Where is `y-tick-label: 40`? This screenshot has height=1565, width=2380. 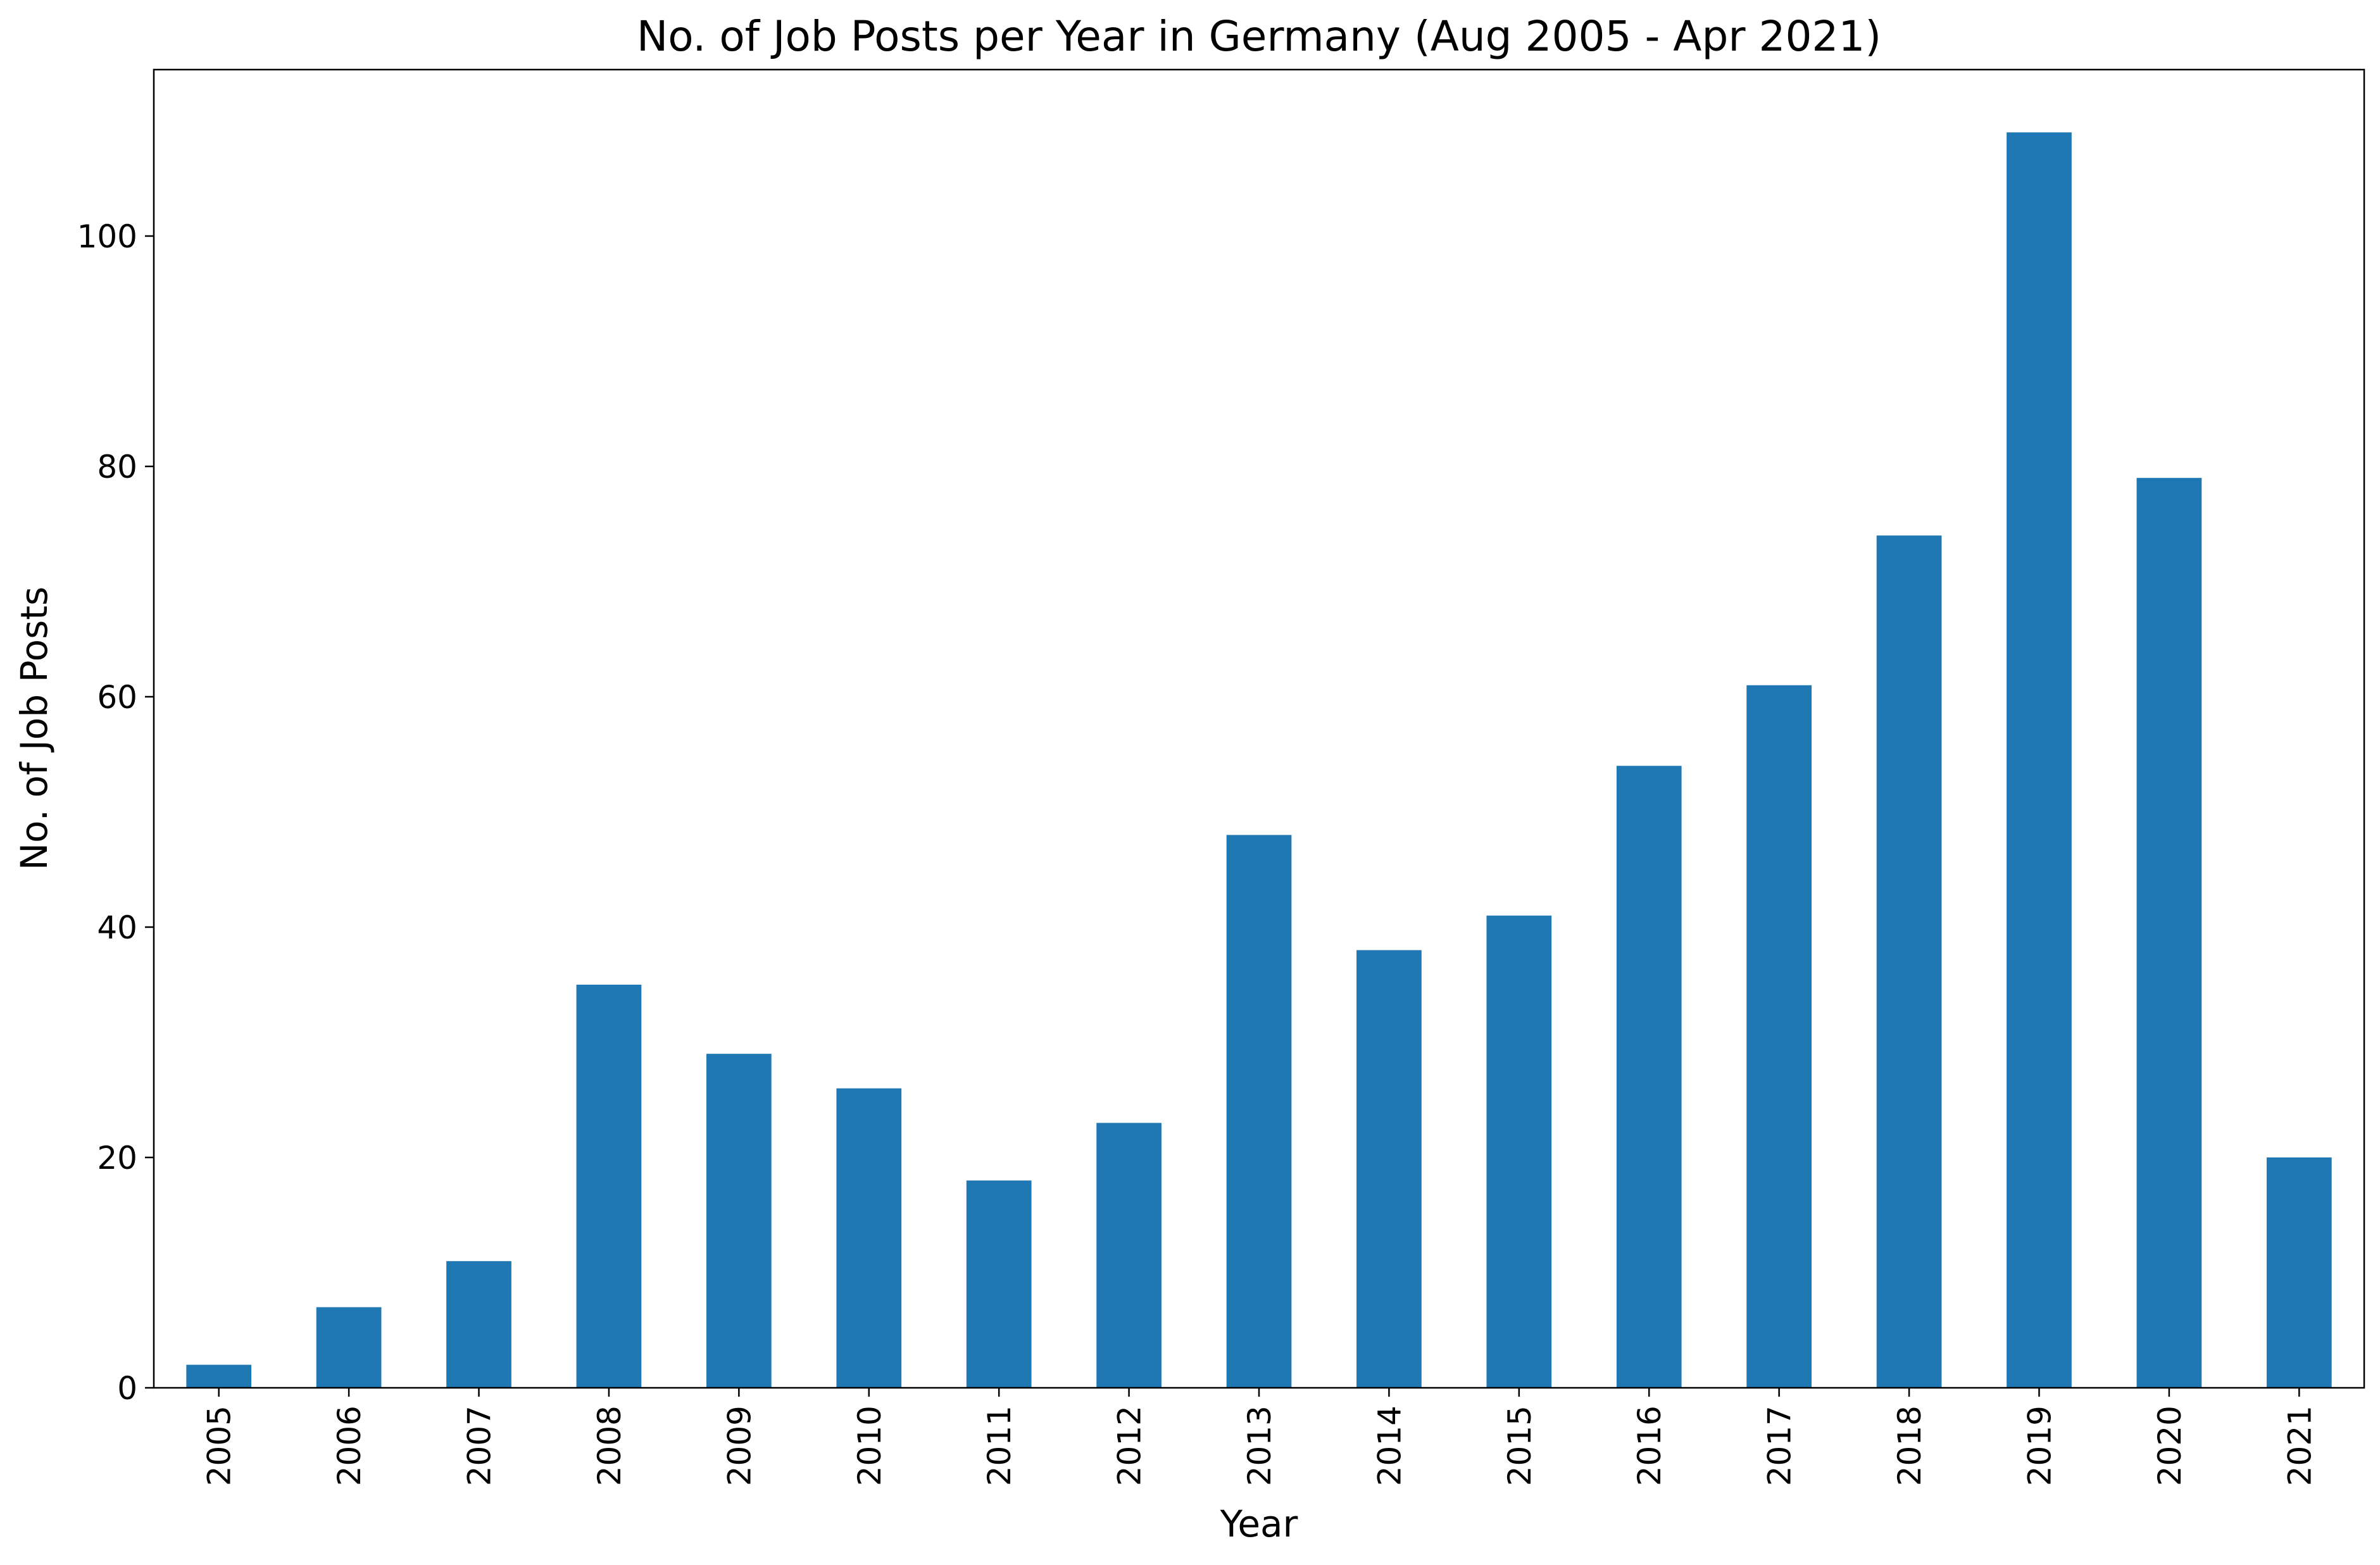
y-tick-label: 40 is located at coordinates (117, 927).